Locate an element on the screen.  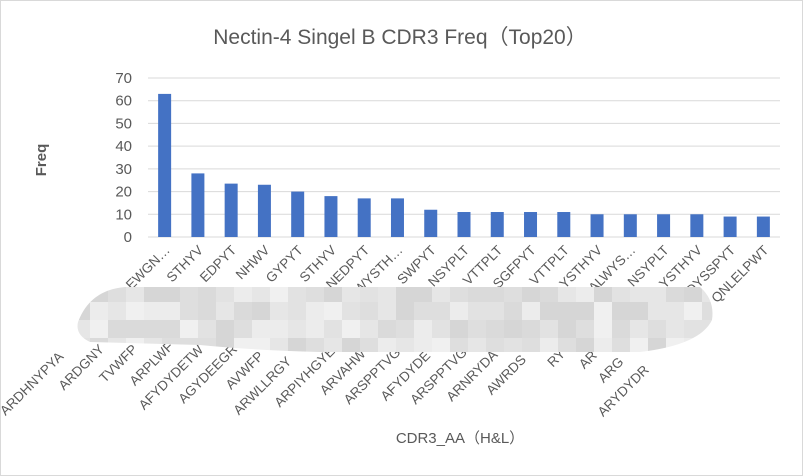
y-tick-label: 50 is located at coordinates (123, 123).